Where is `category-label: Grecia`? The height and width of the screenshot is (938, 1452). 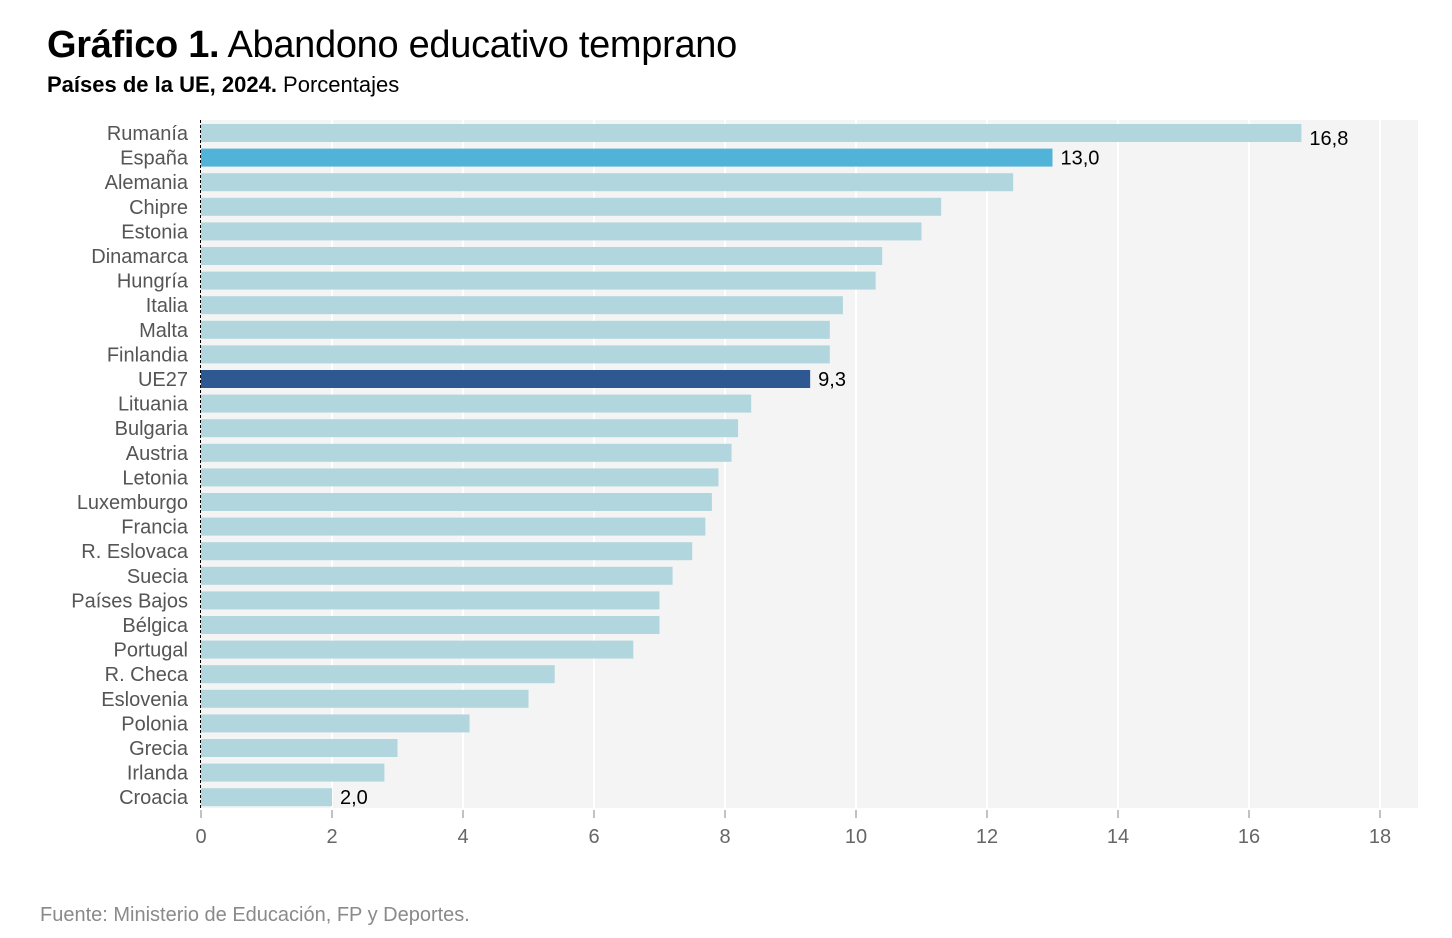
category-label: Grecia is located at coordinates (159, 749).